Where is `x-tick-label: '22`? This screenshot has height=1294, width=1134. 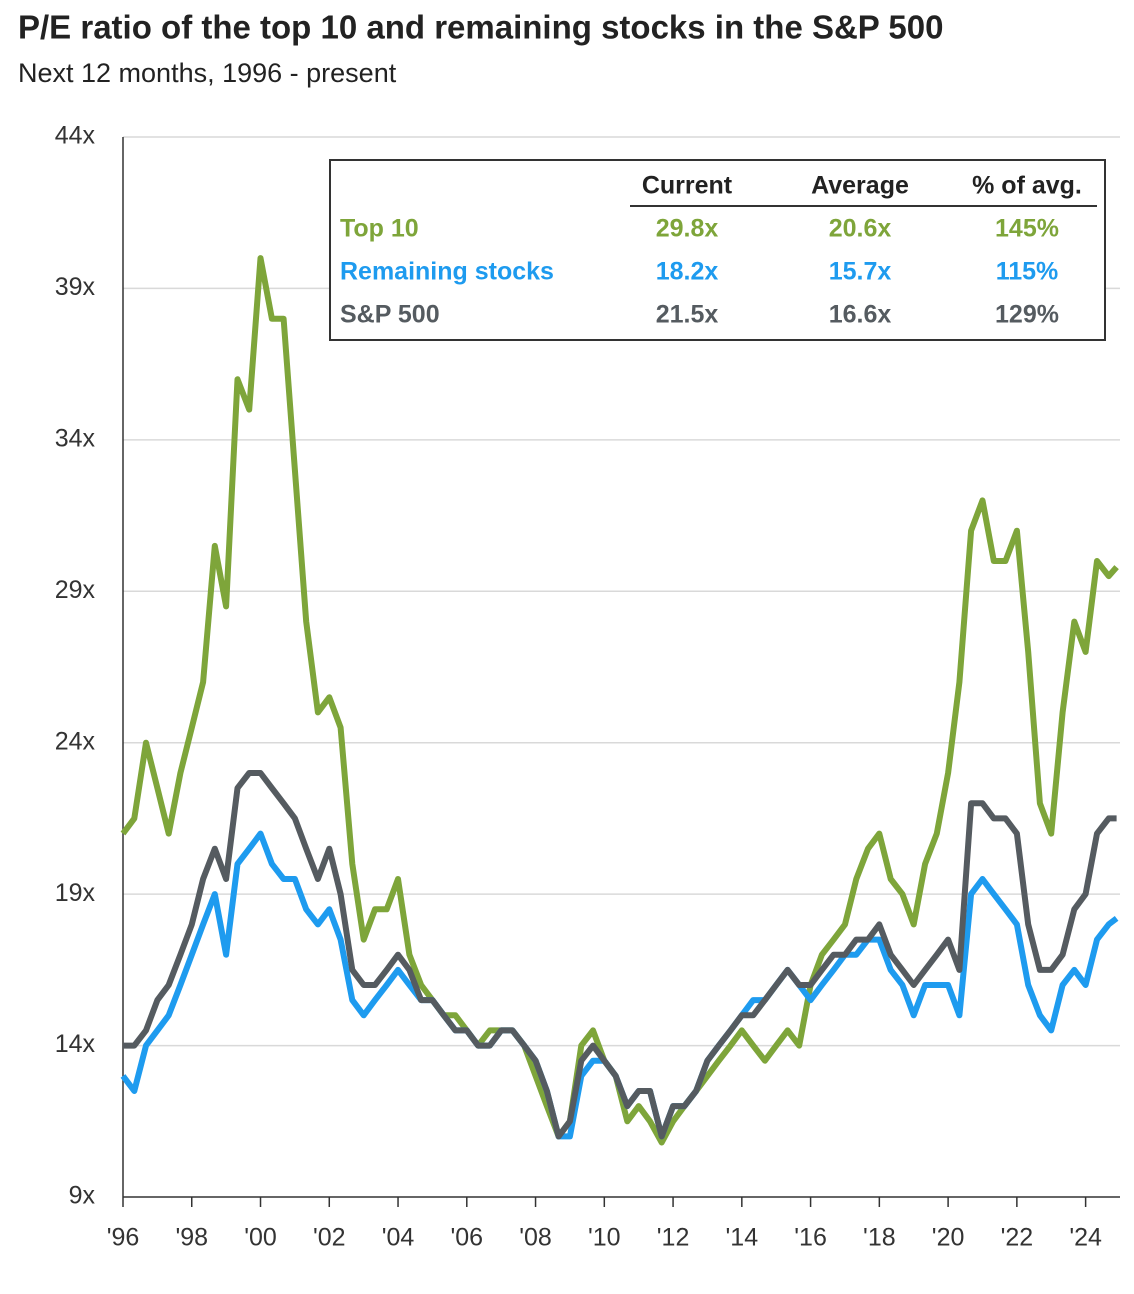
x-tick-label: '22 is located at coordinates (1017, 1238).